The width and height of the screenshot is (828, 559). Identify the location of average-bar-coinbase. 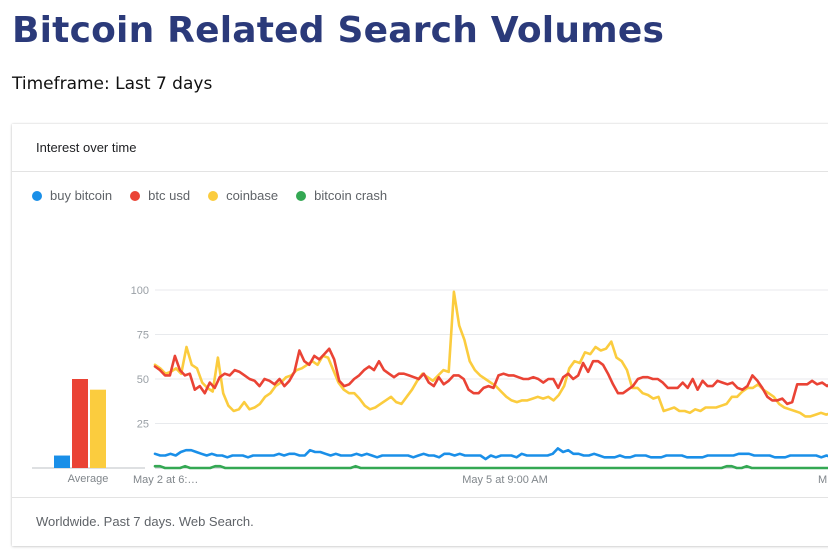
(98, 428).